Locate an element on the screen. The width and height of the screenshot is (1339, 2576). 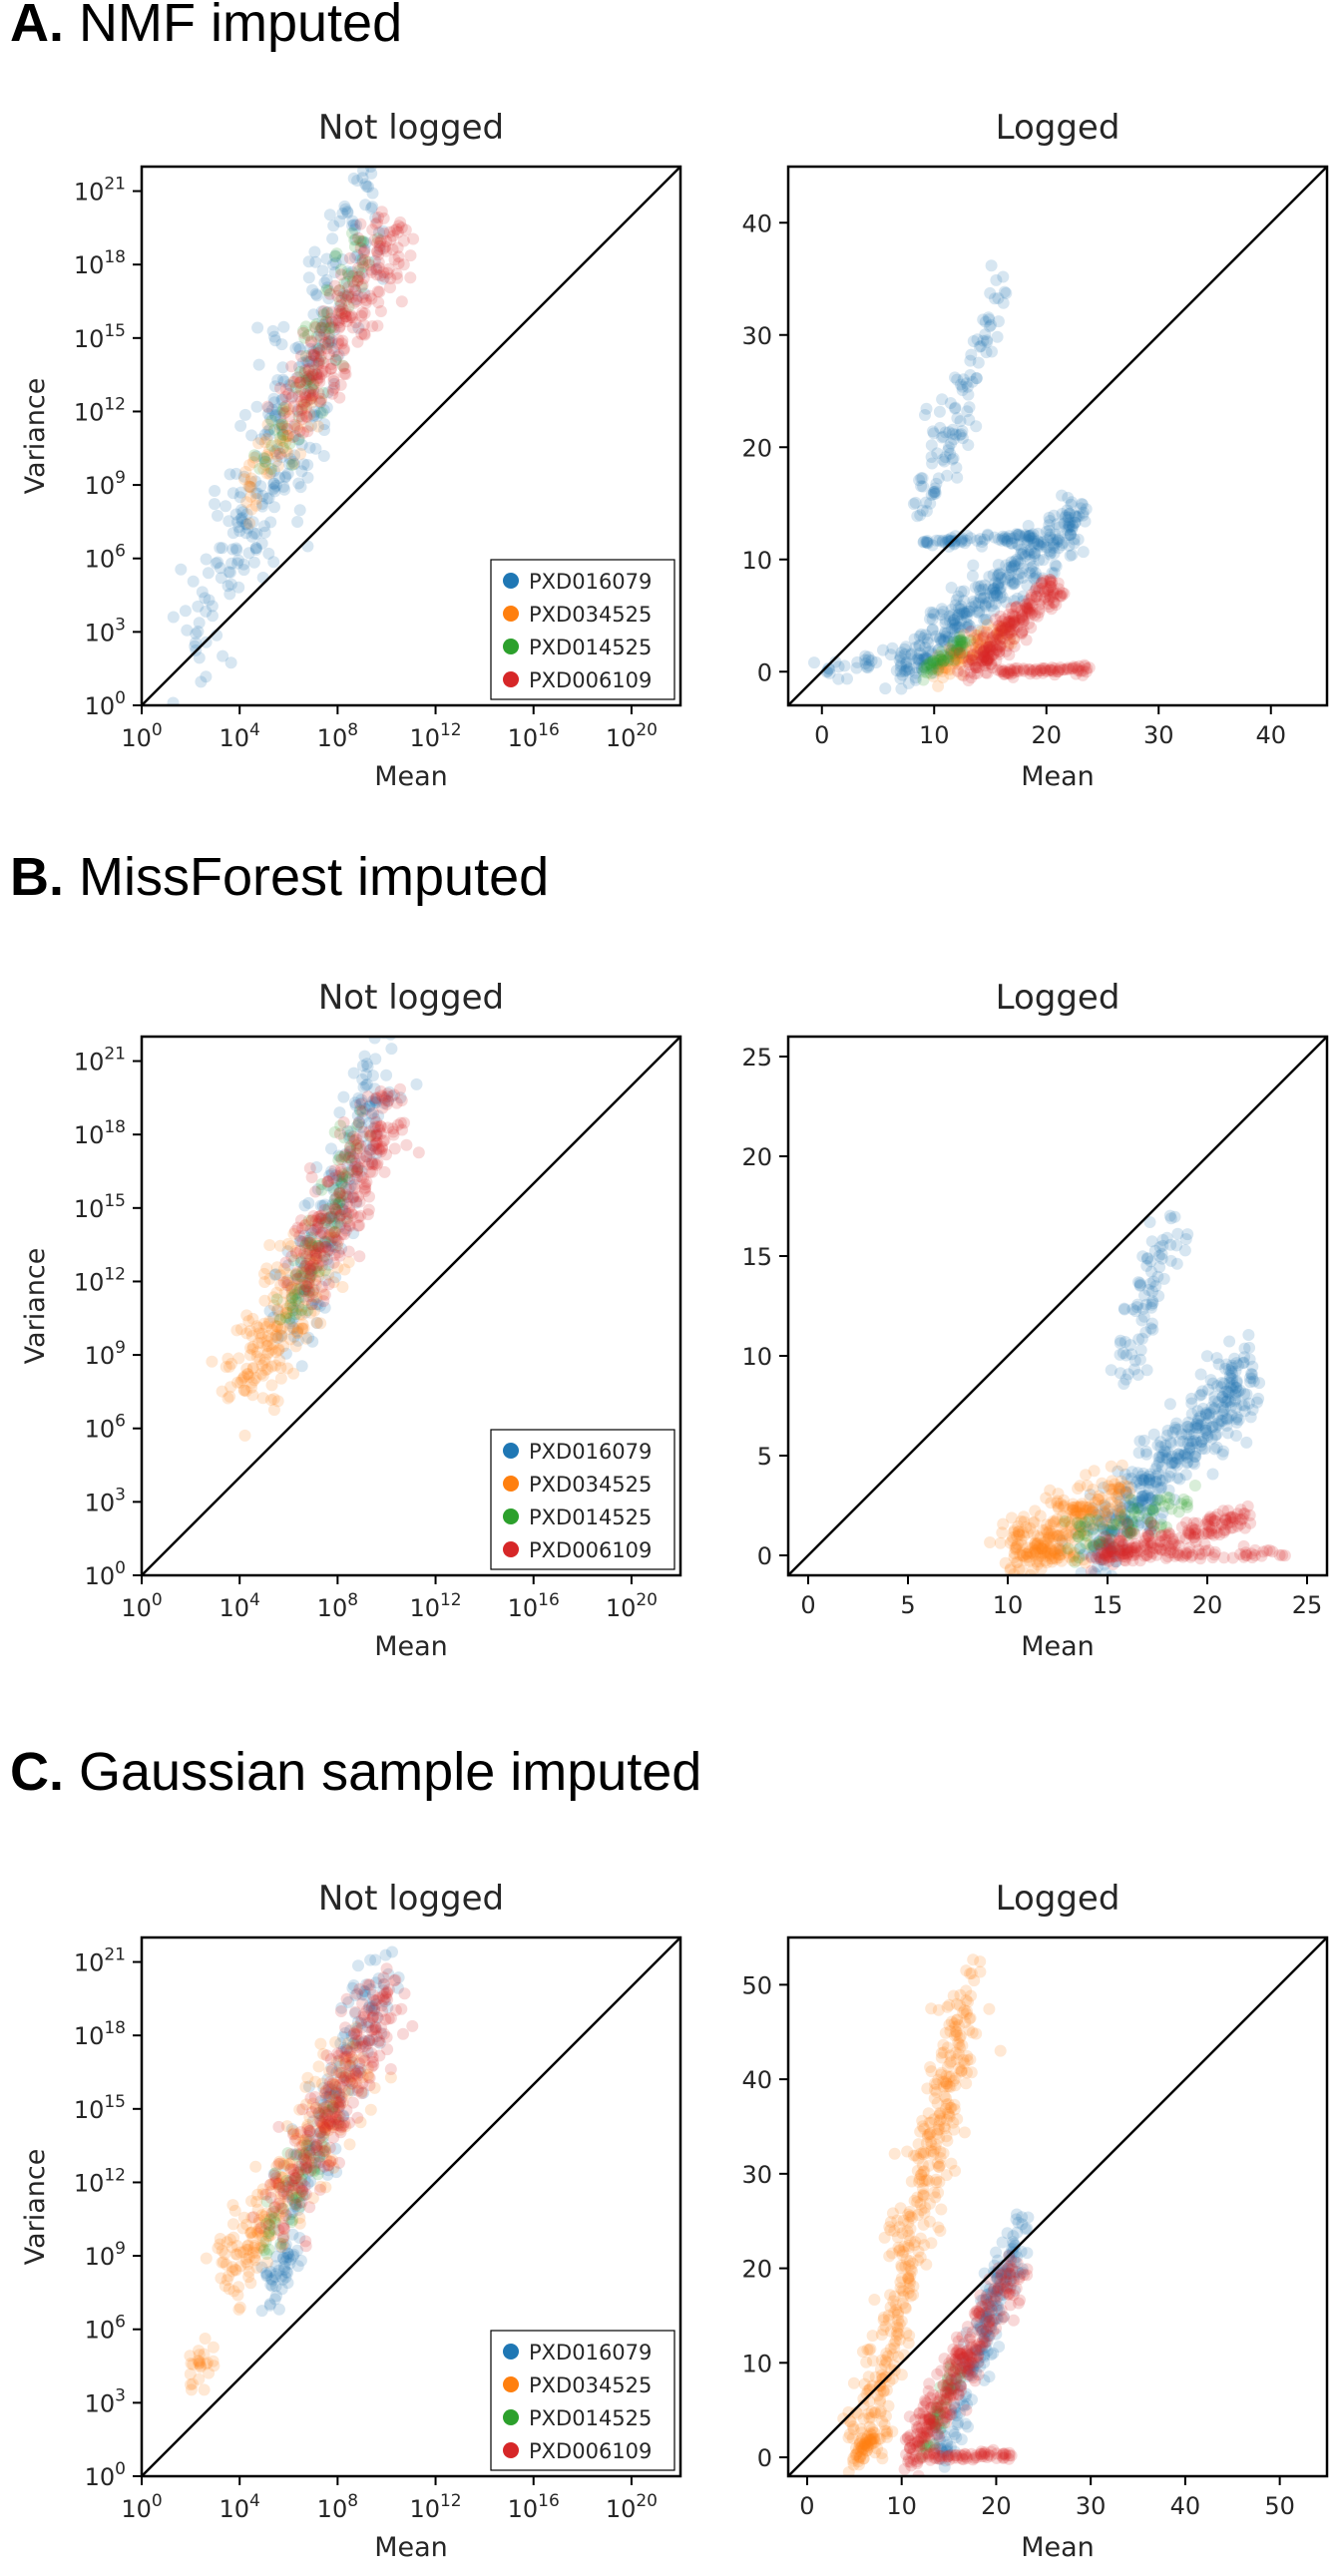
y-tick-label: 103 is located at coordinates (105, 1500).